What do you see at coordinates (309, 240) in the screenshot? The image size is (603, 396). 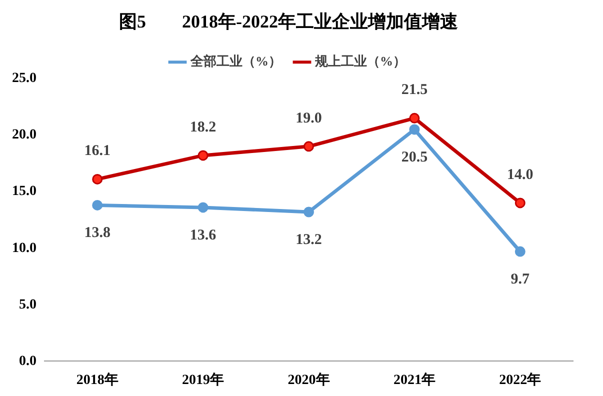 I see `data-label: 13.2` at bounding box center [309, 240].